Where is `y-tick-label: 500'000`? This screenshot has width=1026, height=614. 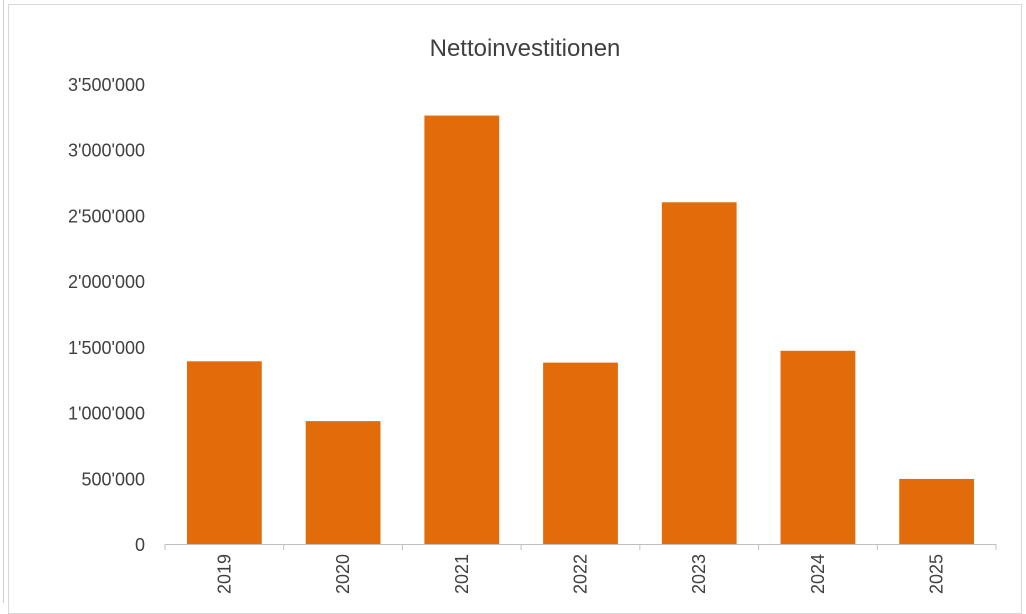
y-tick-label: 500'000 is located at coordinates (113, 479).